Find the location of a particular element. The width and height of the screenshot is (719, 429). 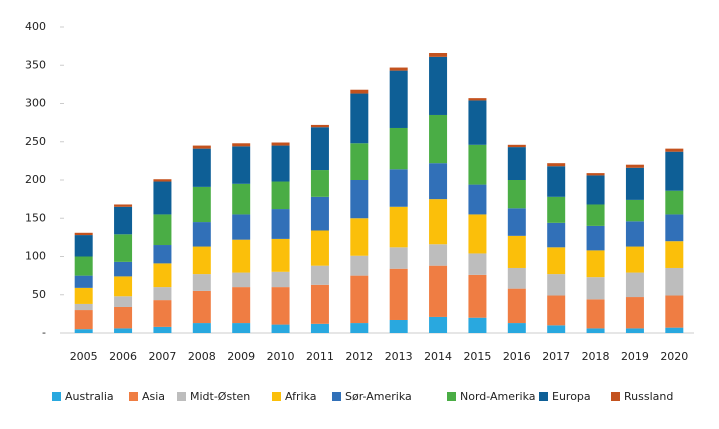

legend-label: Europa is located at coordinates (571, 396).